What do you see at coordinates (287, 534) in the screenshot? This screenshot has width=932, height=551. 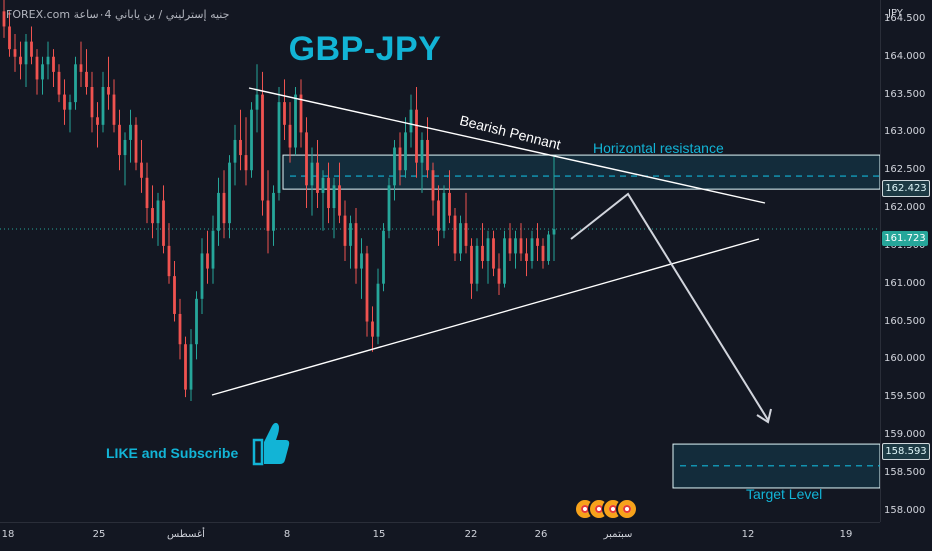 I see `time-tick-label: 8` at bounding box center [287, 534].